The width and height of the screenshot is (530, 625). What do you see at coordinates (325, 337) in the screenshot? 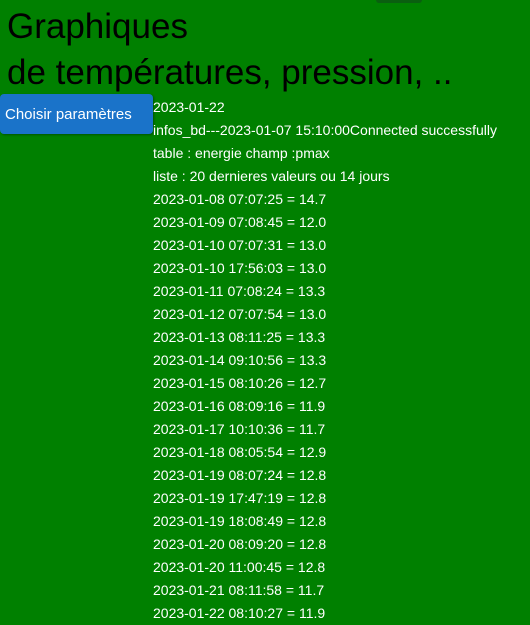
I see `value-row: 2023-01-13 08:11:25 = 13.3` at bounding box center [325, 337].